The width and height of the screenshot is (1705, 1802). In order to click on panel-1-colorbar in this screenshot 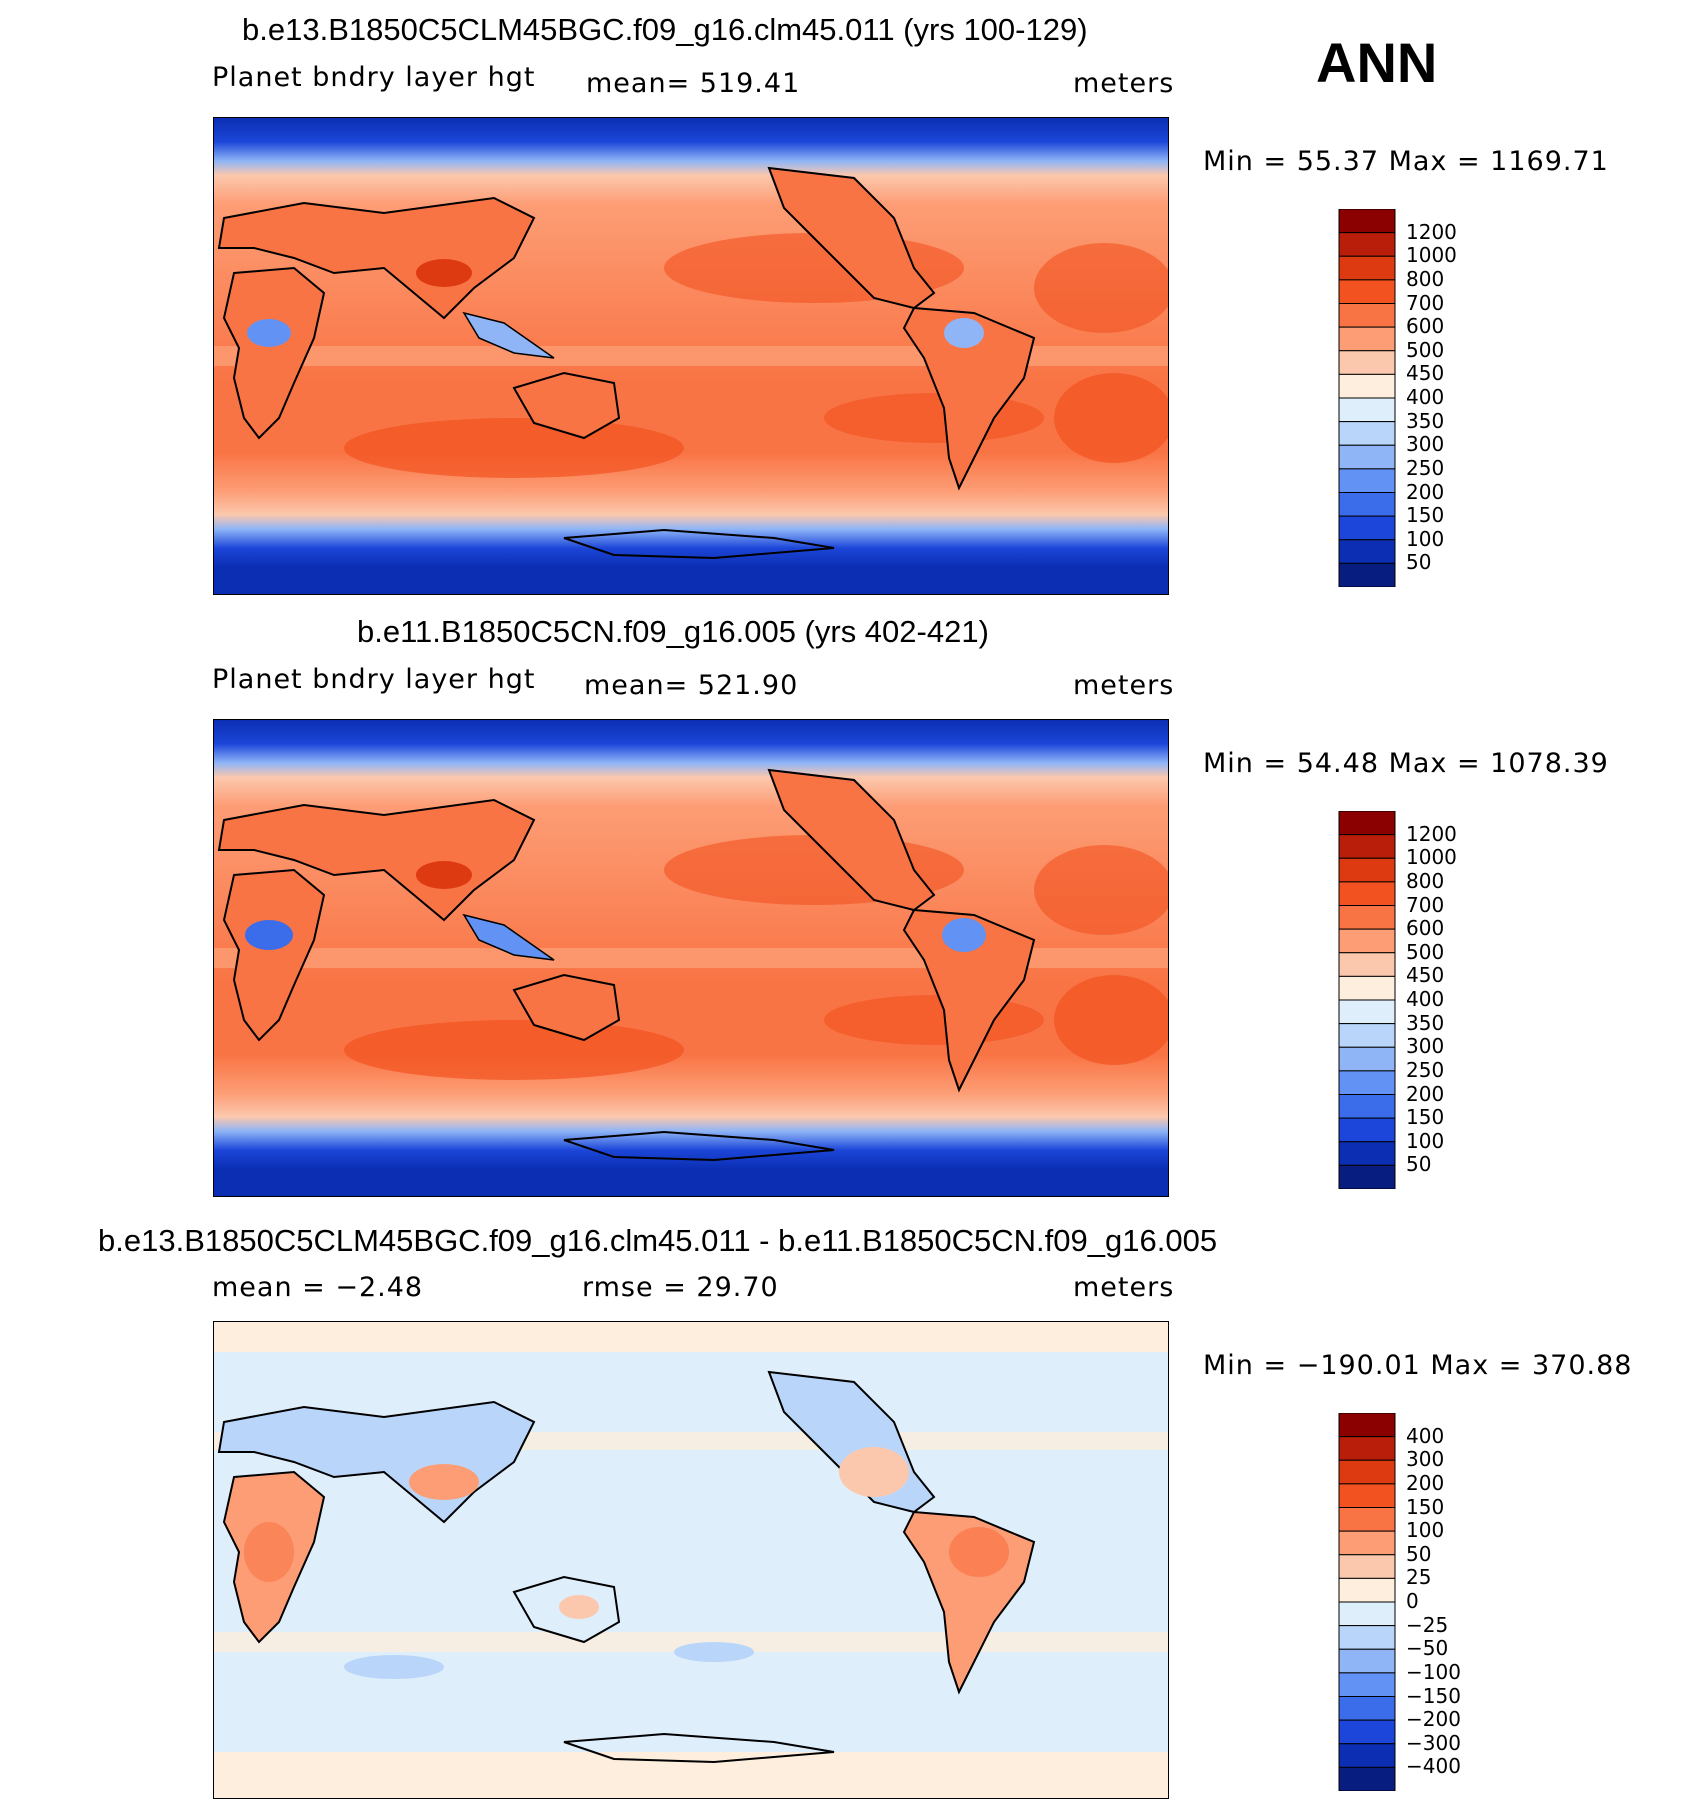, I will do `click(1368, 400)`.